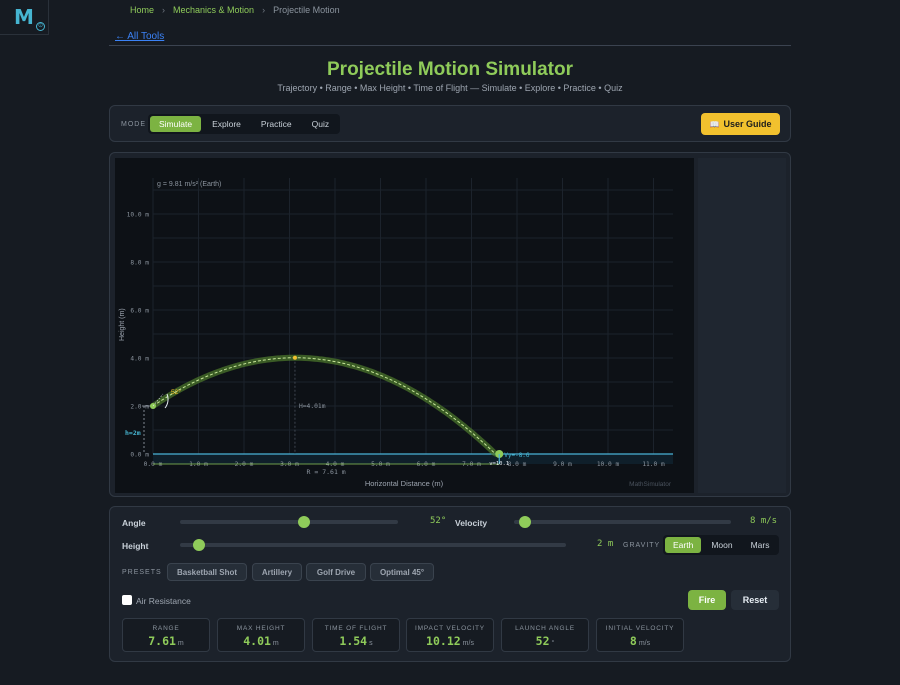 This screenshot has width=900, height=685. What do you see at coordinates (139, 455) in the screenshot?
I see `y-tick-label: 0.0 m` at bounding box center [139, 455].